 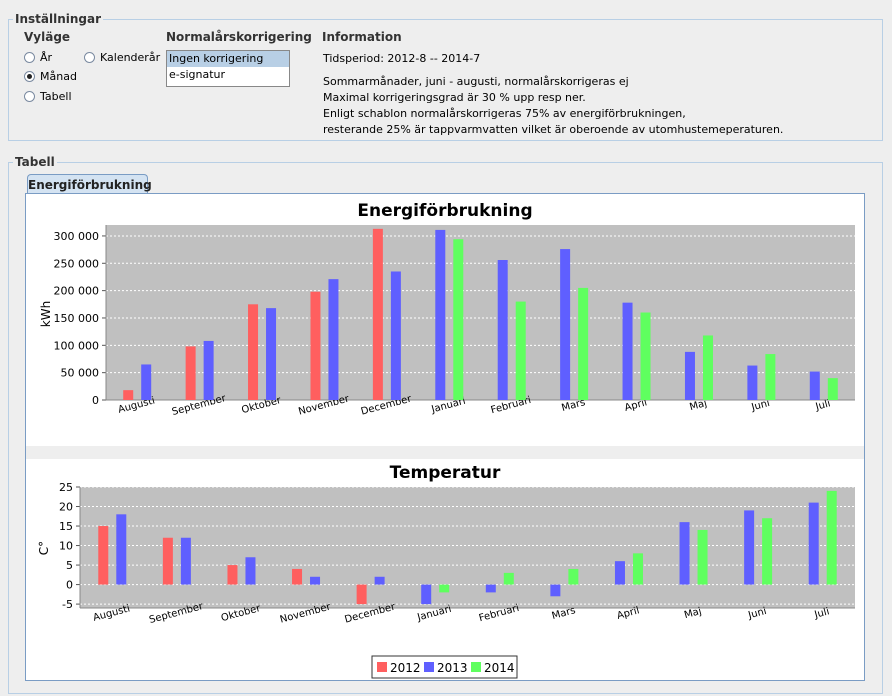 I want to click on chart-separator, so click(x=445, y=452).